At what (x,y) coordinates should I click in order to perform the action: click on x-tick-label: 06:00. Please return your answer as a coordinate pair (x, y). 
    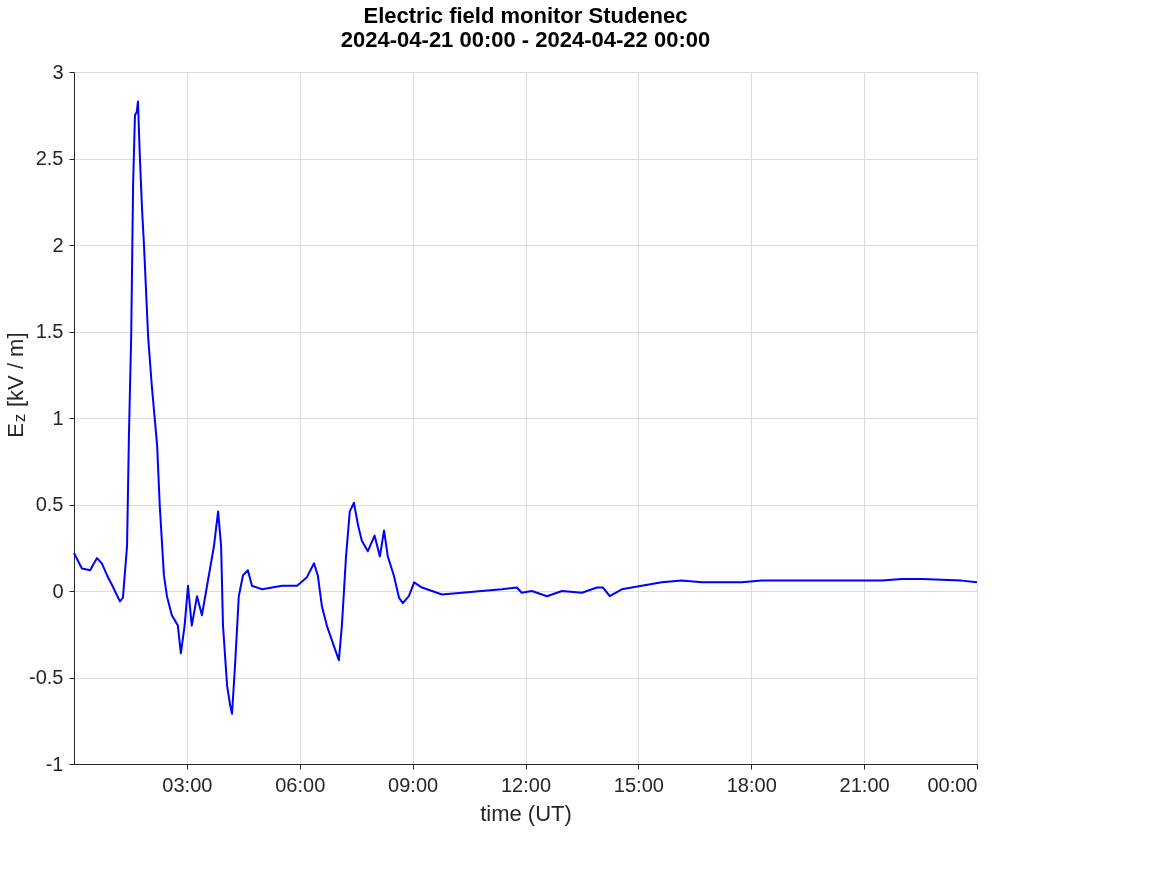
    Looking at the image, I should click on (300, 784).